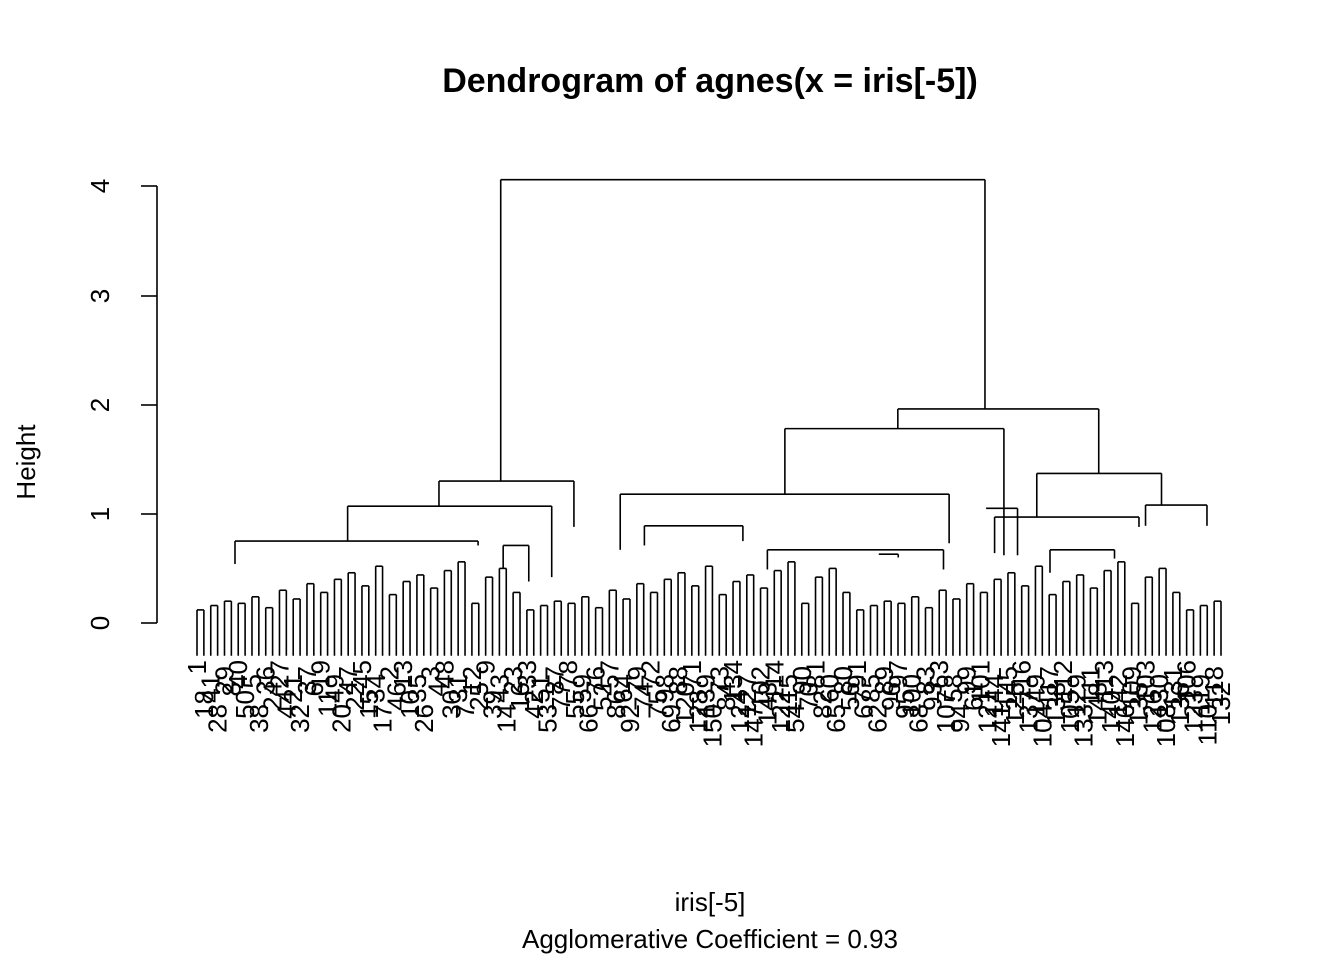 Image resolution: width=1344 pixels, height=960 pixels. Describe the element at coordinates (211, 688) in the screenshot. I see `leaf-label: 41` at that location.